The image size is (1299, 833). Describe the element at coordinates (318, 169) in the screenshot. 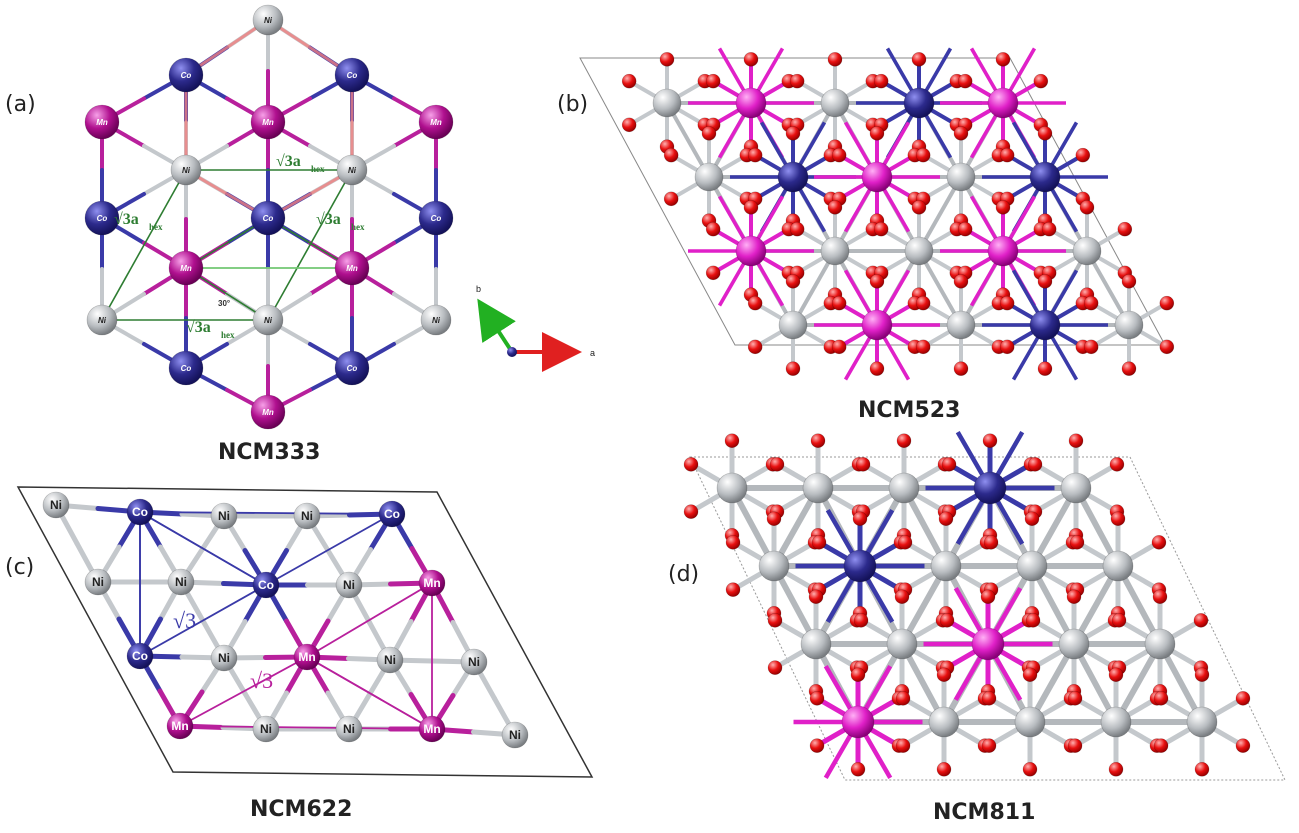

I see `svg-text: hex` at that location.